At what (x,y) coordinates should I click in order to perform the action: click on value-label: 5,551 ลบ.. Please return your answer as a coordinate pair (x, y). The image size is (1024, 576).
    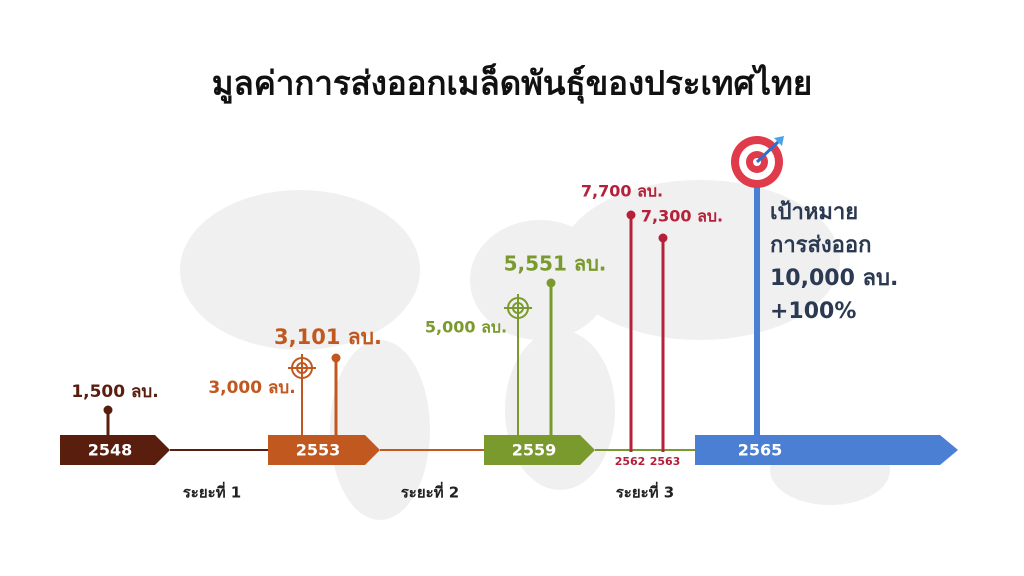
    Looking at the image, I should click on (555, 264).